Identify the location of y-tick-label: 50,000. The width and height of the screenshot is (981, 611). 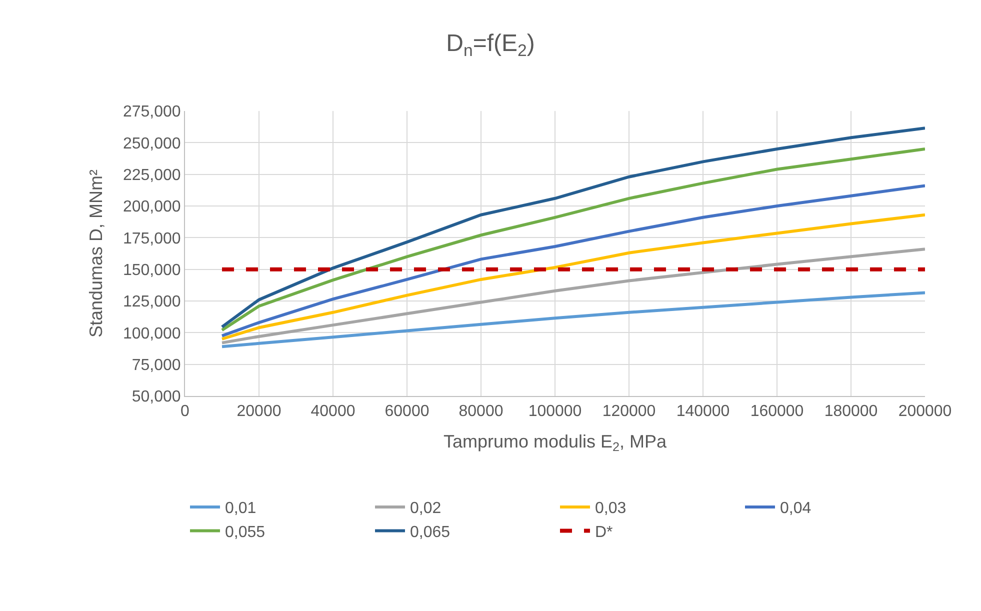
(156, 397).